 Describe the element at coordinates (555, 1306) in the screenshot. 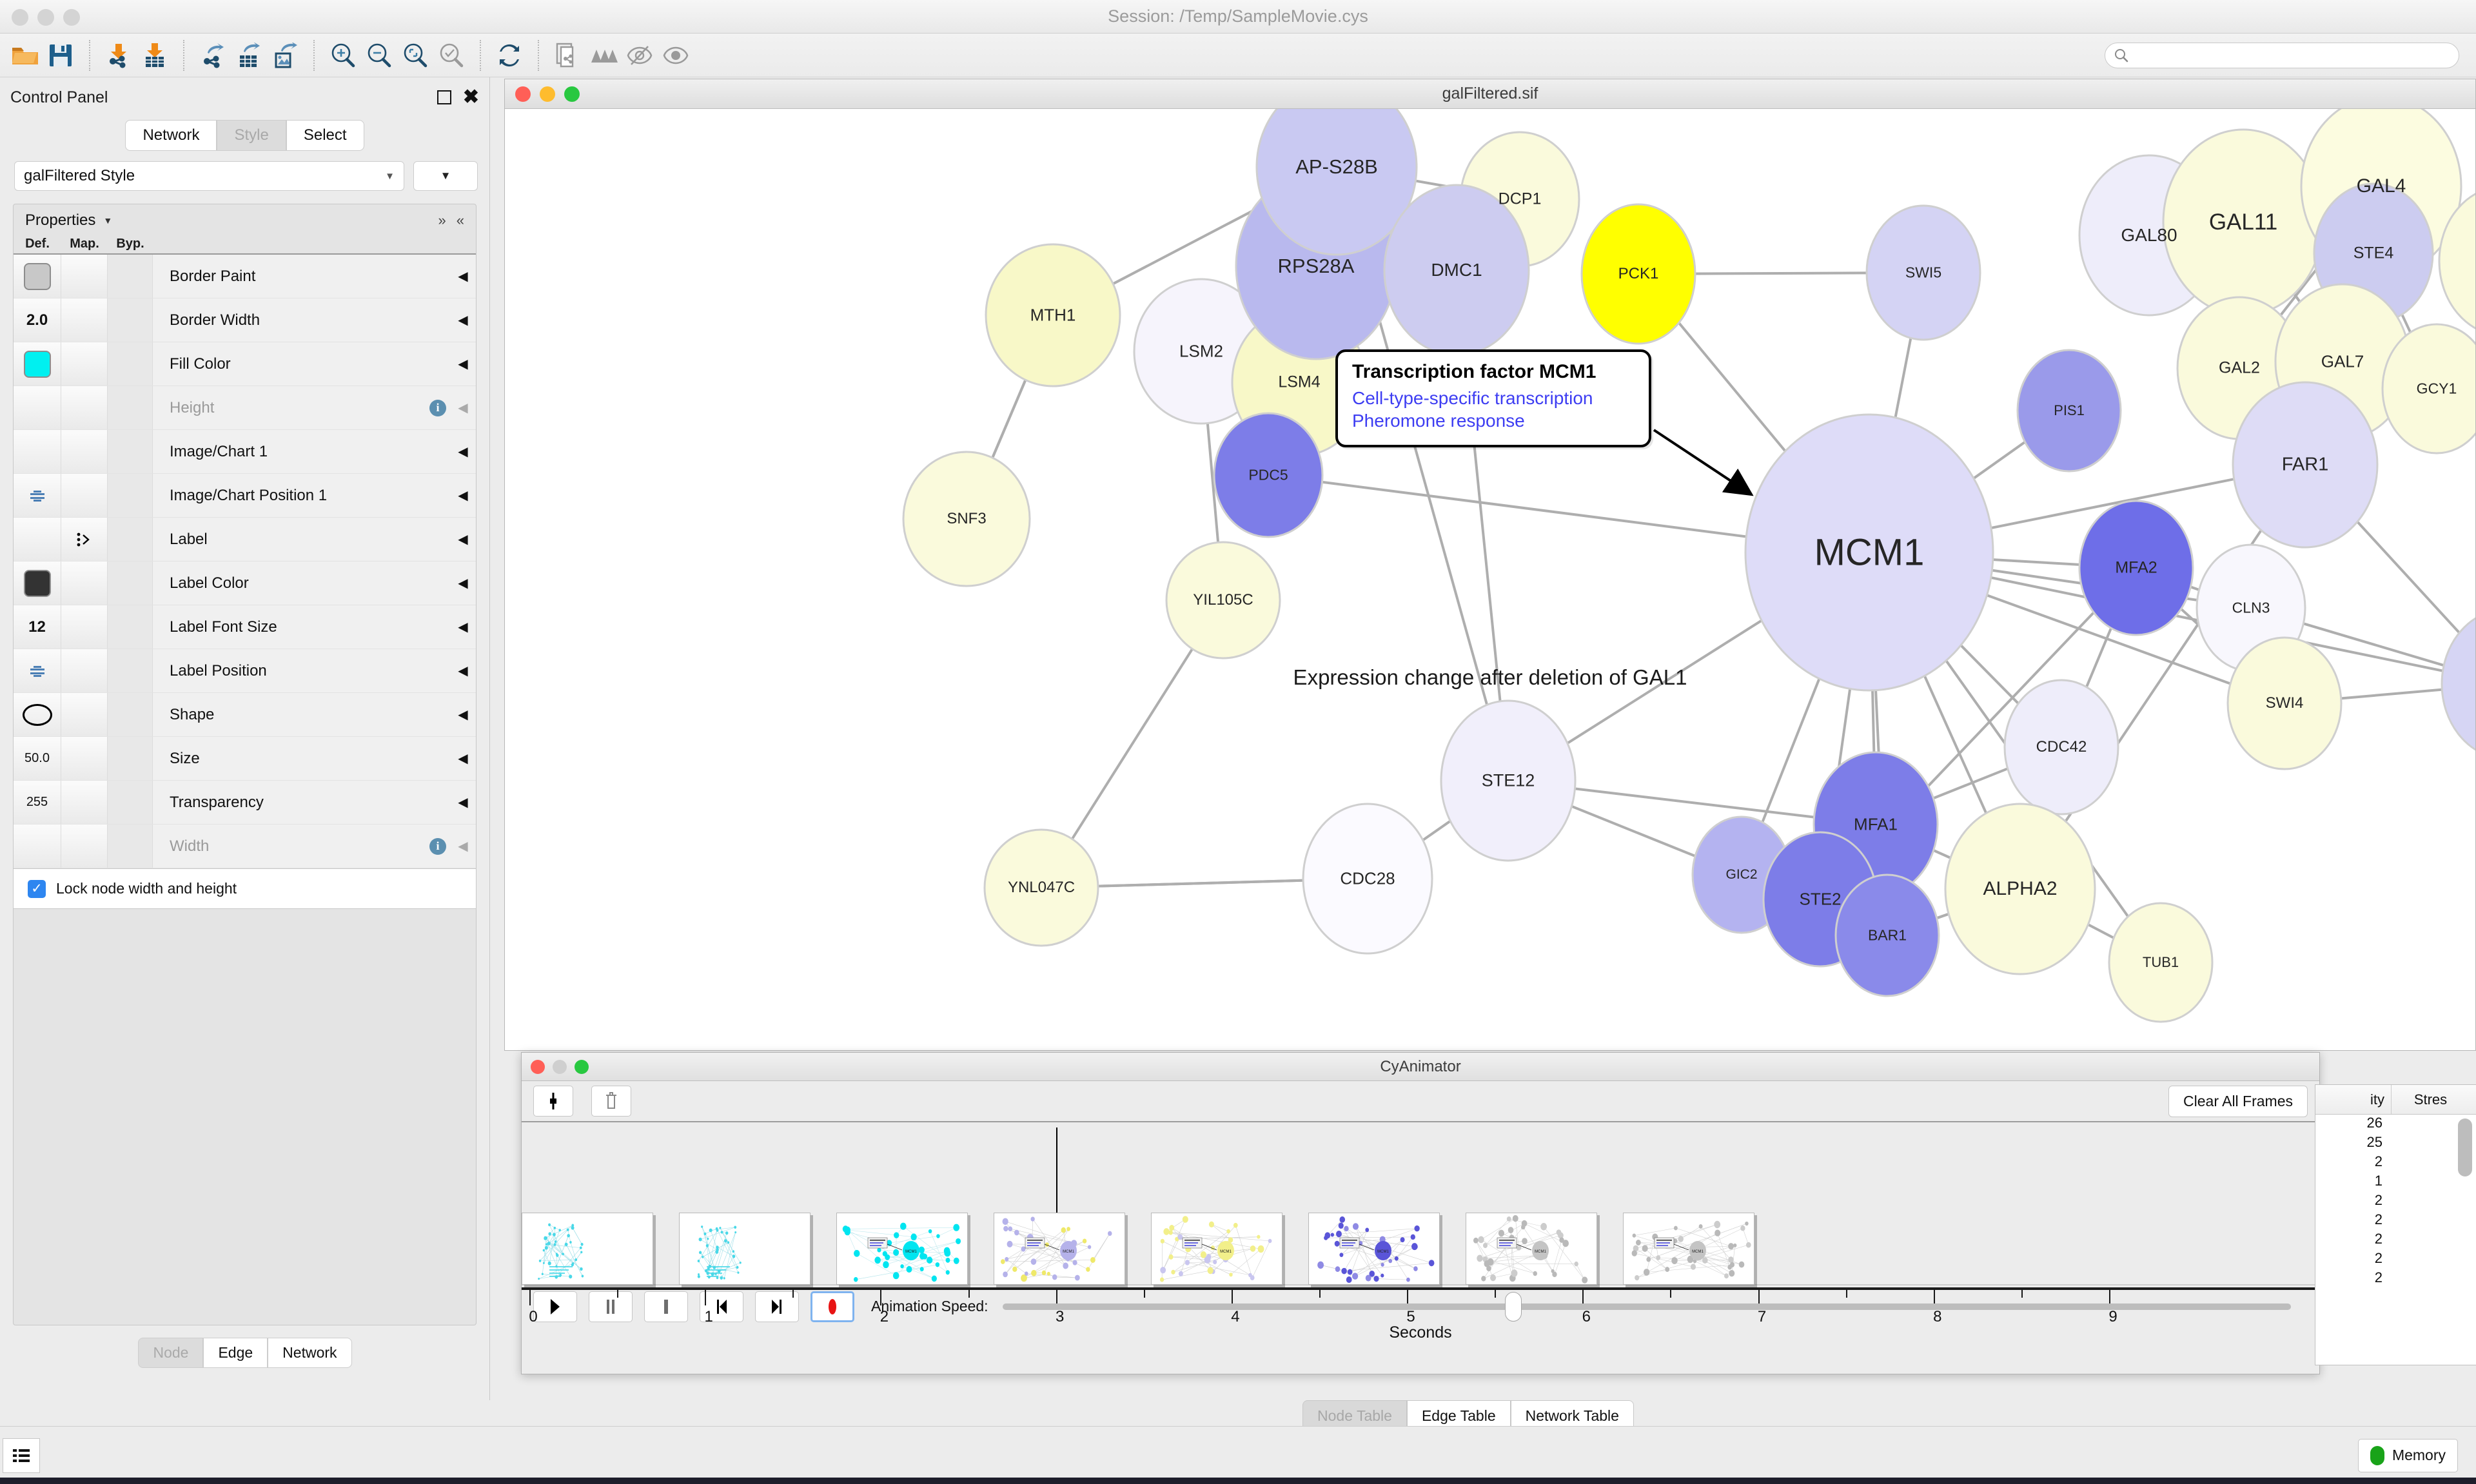

I see `play-button` at that location.